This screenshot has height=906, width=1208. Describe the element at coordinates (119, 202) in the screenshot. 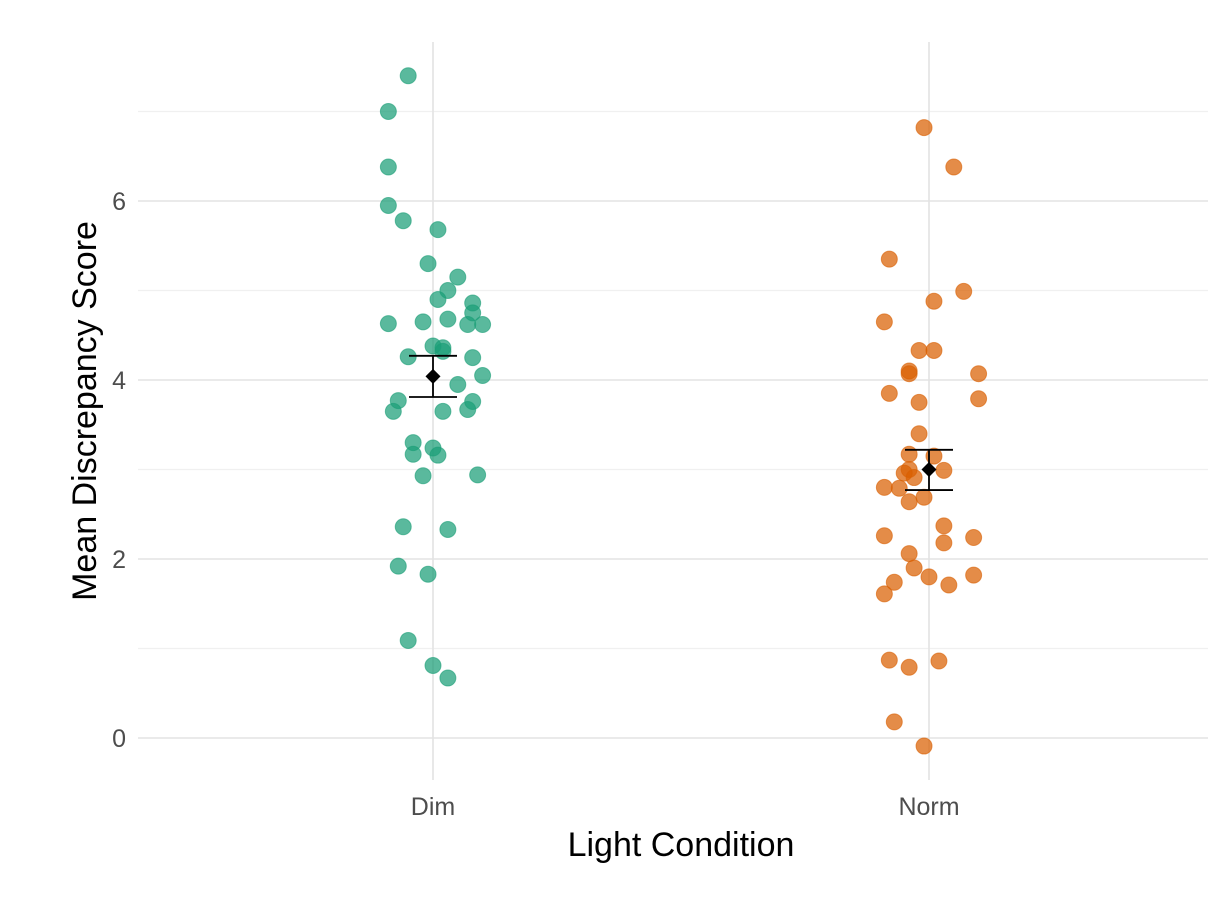

I see `y-tick-label: 6` at that location.